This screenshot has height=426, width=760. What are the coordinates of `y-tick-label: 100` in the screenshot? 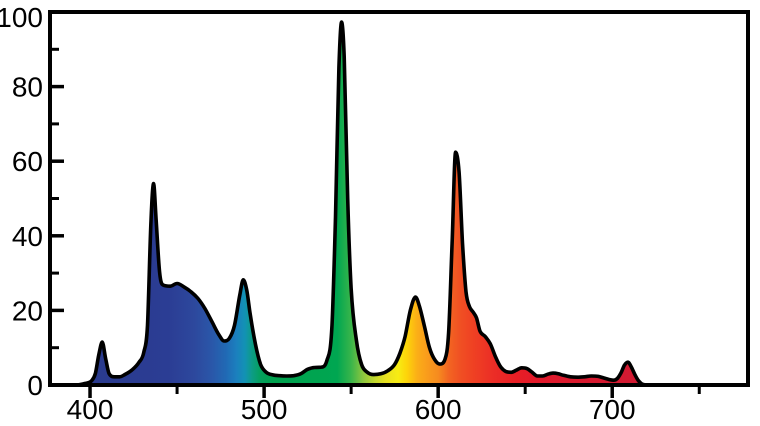 It's located at (21, 17).